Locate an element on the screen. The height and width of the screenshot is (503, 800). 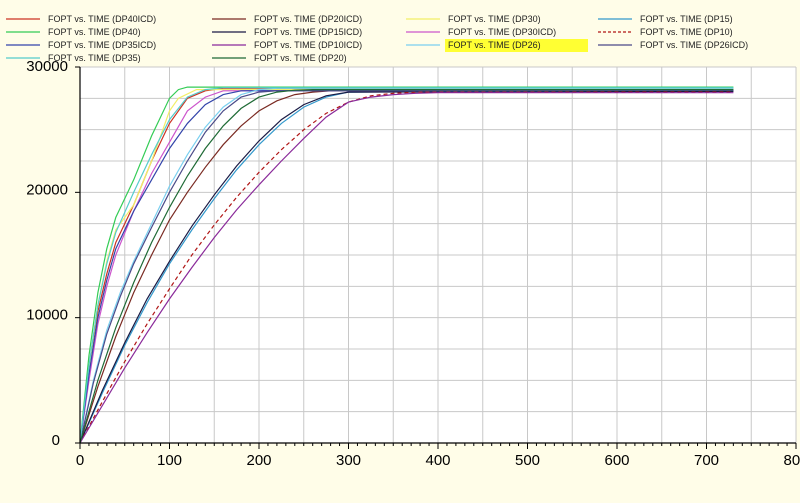
legend-label: FOPT vs. TIME (DP10ICD) is located at coordinates (308, 45).